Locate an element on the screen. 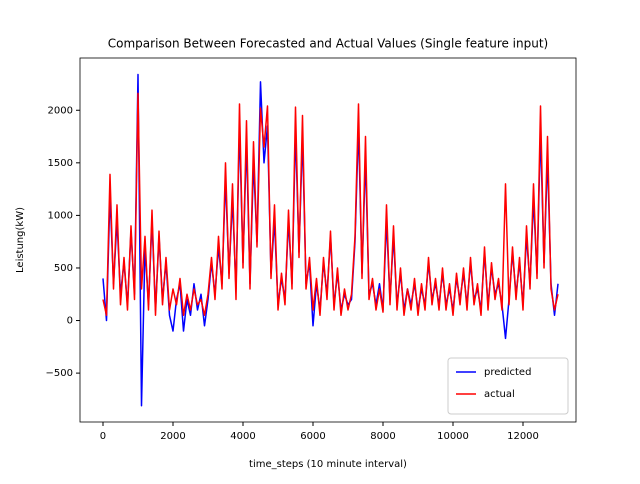  y-tick-label: 1000 is located at coordinates (60, 215).